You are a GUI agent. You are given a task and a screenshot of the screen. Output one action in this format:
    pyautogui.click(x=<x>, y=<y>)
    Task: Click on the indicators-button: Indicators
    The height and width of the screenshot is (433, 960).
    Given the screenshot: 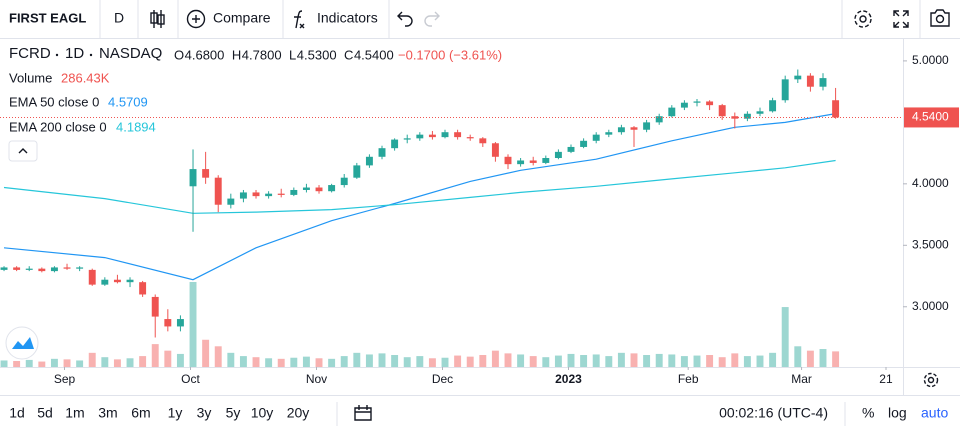 What is the action you would take?
    pyautogui.click(x=336, y=19)
    